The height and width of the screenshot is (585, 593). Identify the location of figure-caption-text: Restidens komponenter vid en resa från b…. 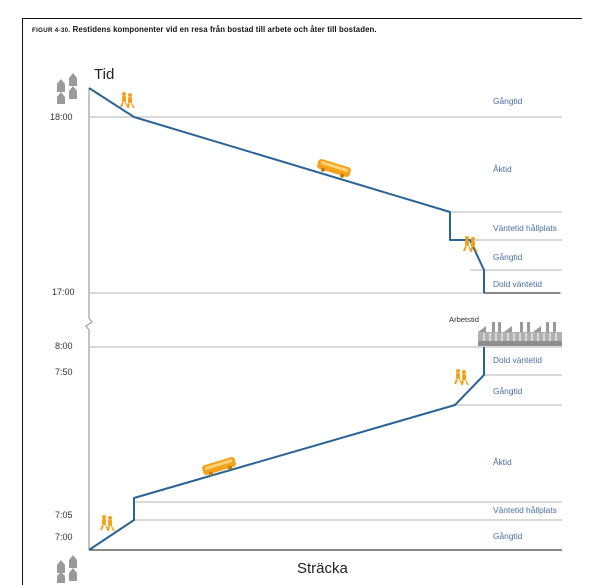
(224, 29).